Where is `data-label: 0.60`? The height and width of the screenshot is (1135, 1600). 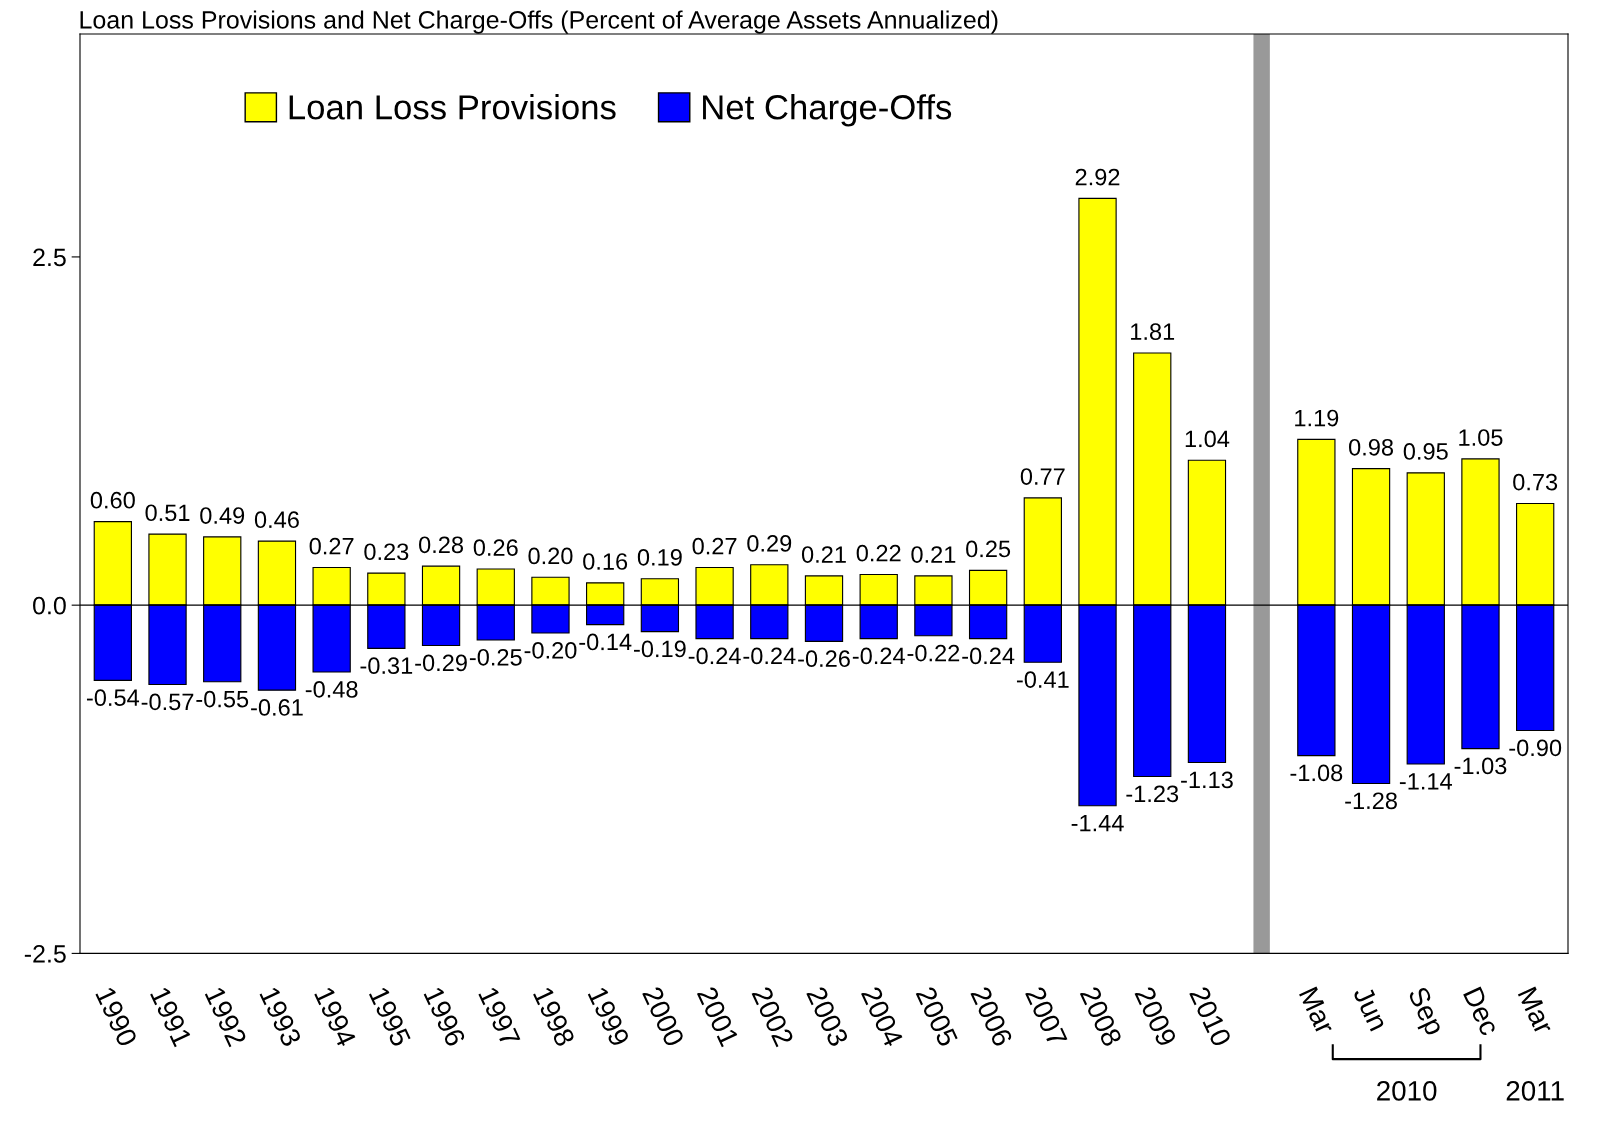 data-label: 0.60 is located at coordinates (112, 500).